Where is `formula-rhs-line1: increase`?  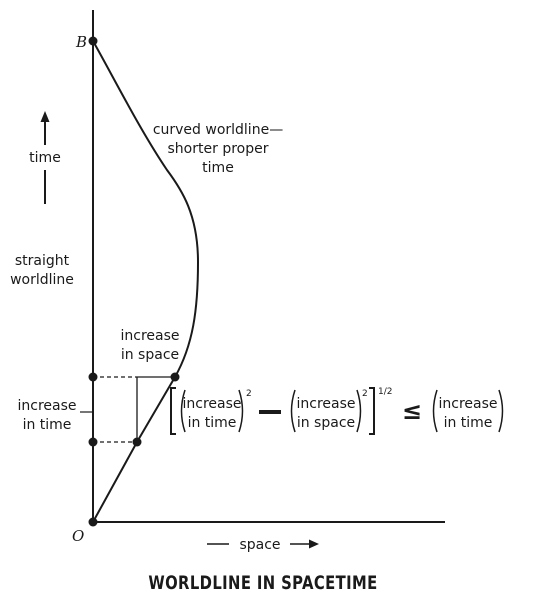 formula-rhs-line1: increase is located at coordinates (467, 404).